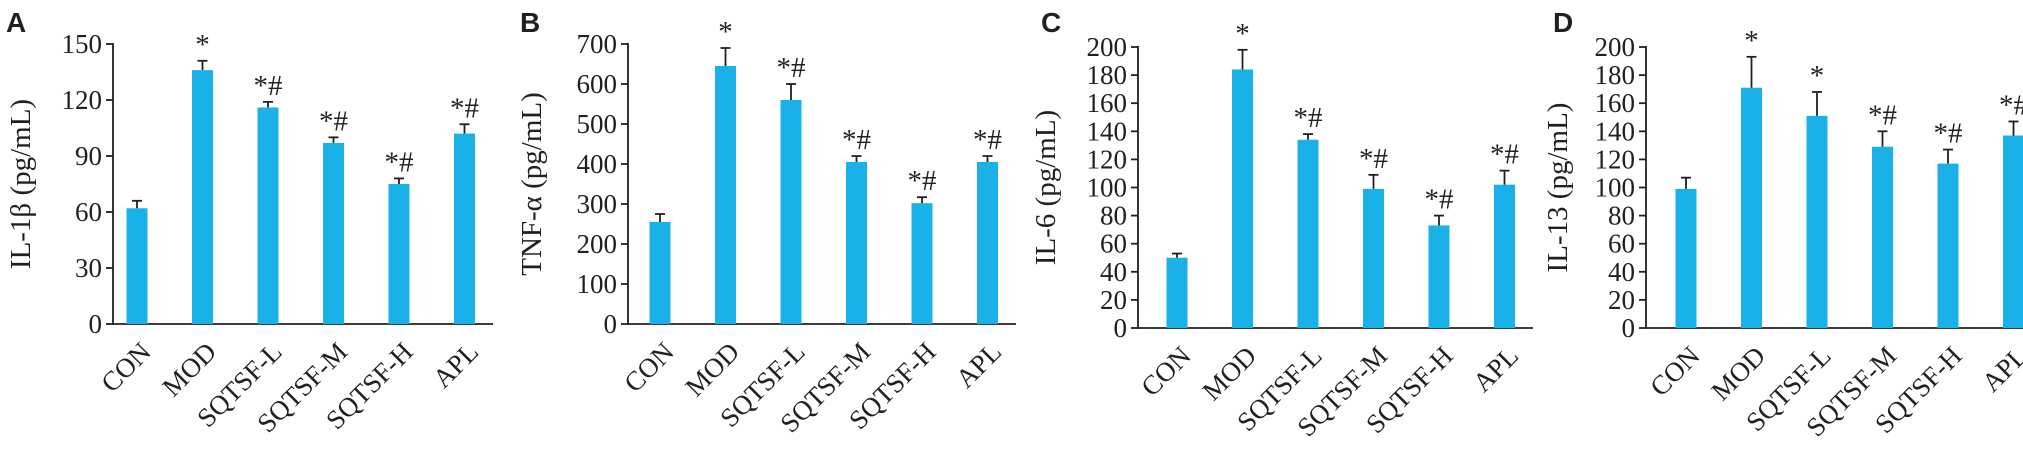  I want to click on y-axis-label: IL-13 (pg/mL), so click(1558, 188).